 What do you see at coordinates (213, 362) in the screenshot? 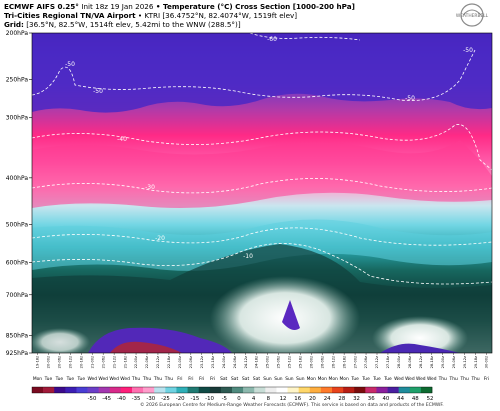
I see `x-date-label: 23-18z` at bounding box center [213, 362].